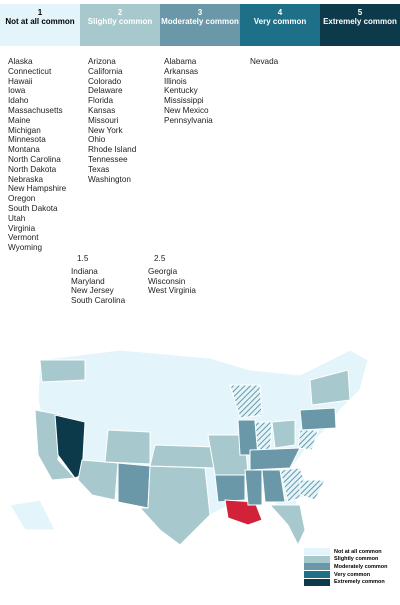  I want to click on scale-label: Moderately common, so click(200, 21).